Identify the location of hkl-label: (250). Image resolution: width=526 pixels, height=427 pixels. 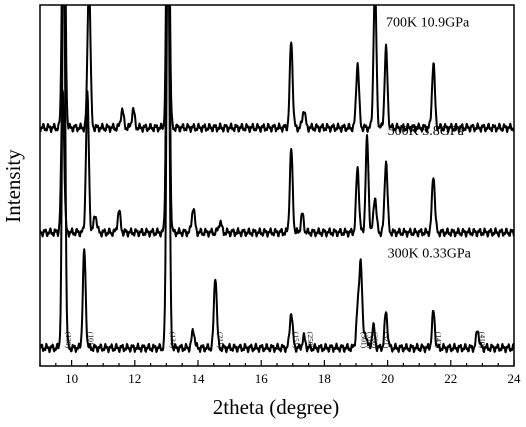
(310, 340).